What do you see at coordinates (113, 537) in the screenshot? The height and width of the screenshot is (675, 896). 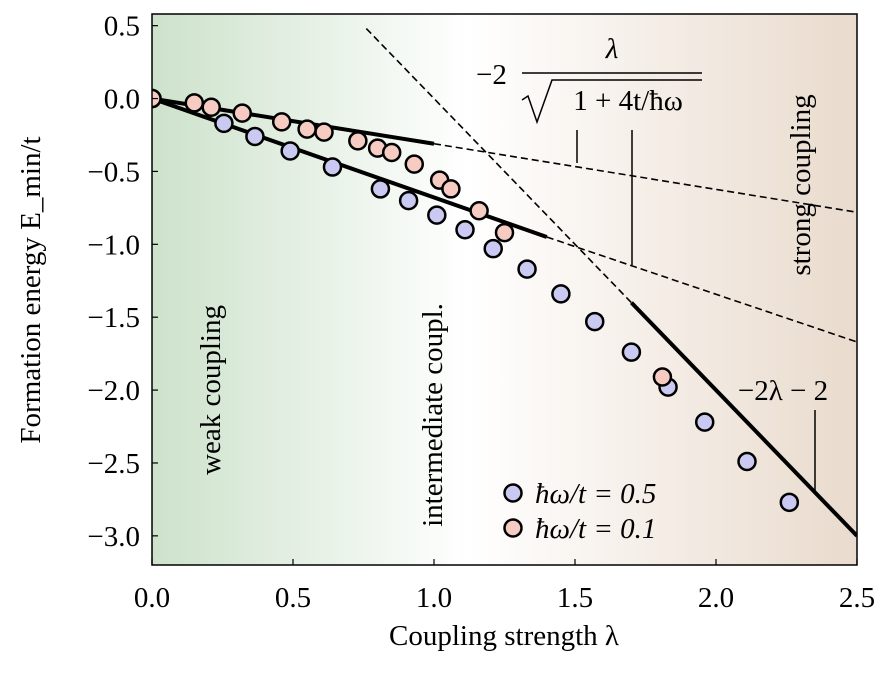 I see `y-tick-label: −3.0` at bounding box center [113, 537].